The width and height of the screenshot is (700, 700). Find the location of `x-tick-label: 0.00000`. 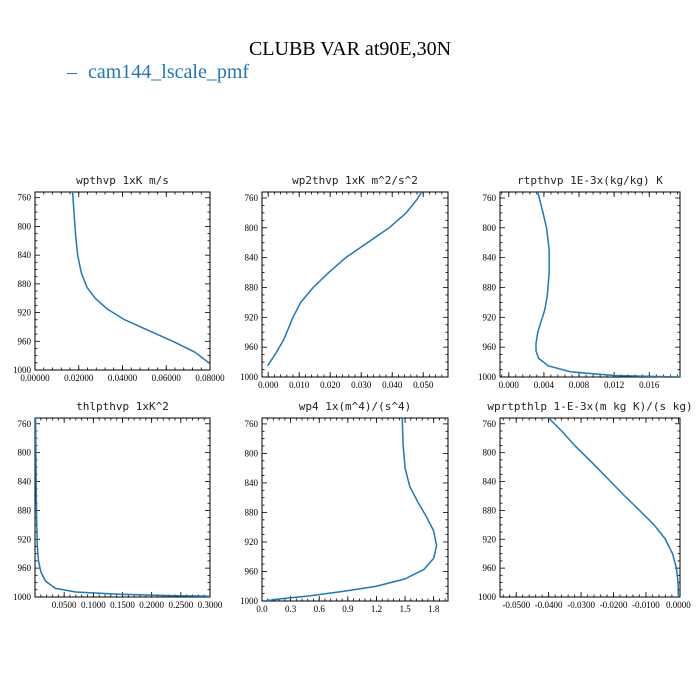

x-tick-label: 0.00000 is located at coordinates (35, 378).